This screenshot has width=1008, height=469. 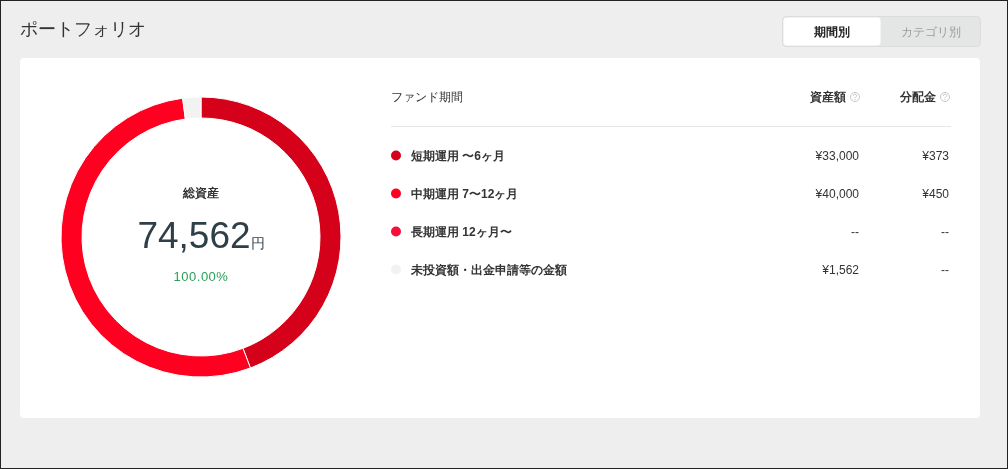 What do you see at coordinates (201, 193) in the screenshot?
I see `center-label: 総資産` at bounding box center [201, 193].